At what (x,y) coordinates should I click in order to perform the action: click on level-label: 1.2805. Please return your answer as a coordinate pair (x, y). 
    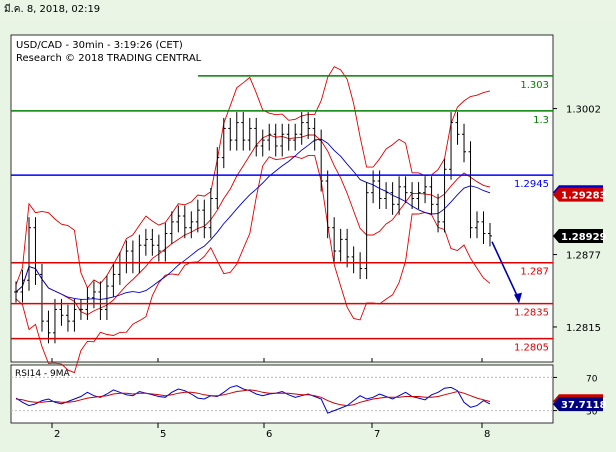
    Looking at the image, I should click on (531, 348).